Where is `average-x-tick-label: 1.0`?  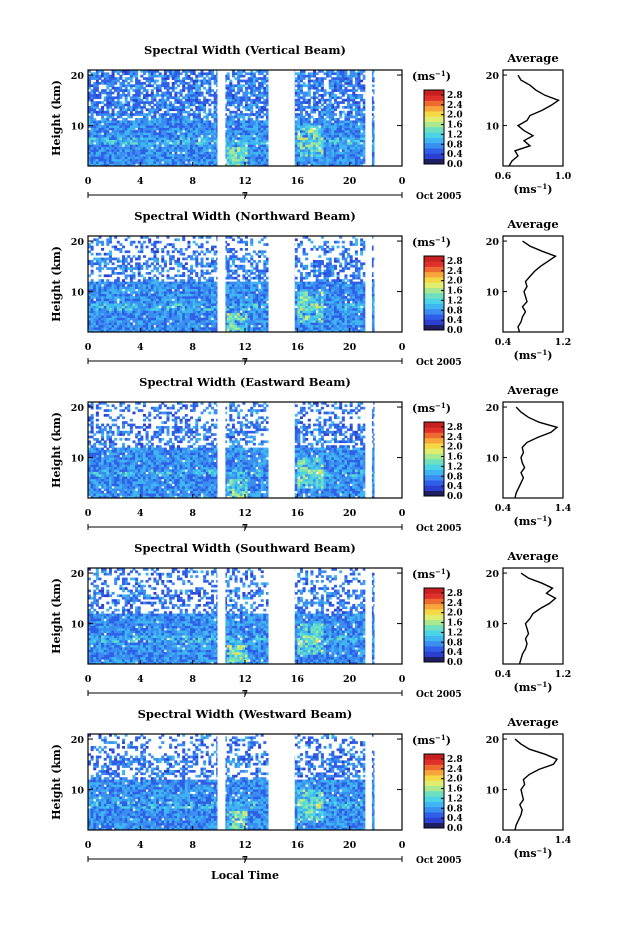 average-x-tick-label: 1.0 is located at coordinates (563, 176).